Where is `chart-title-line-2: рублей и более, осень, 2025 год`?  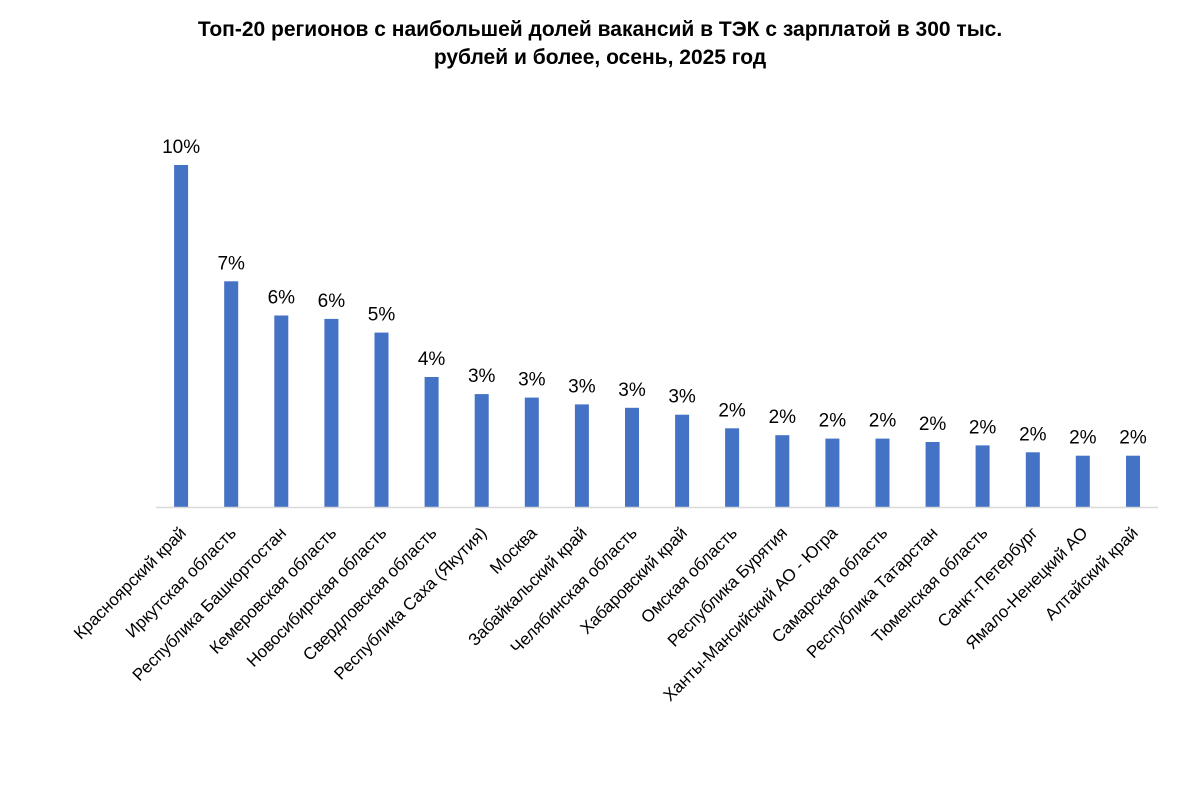
chart-title-line-2: рублей и более, осень, 2025 год is located at coordinates (600, 57).